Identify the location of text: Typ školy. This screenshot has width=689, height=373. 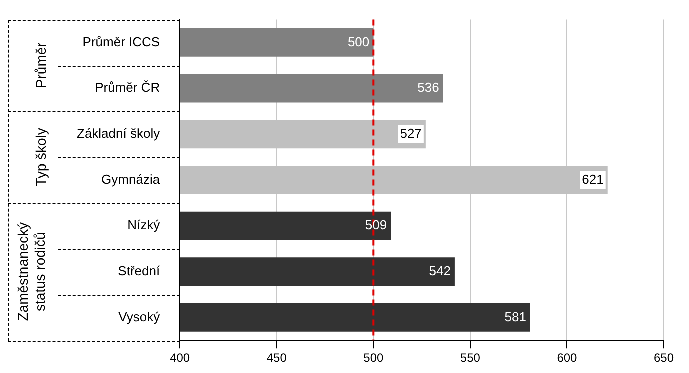
(40, 157).